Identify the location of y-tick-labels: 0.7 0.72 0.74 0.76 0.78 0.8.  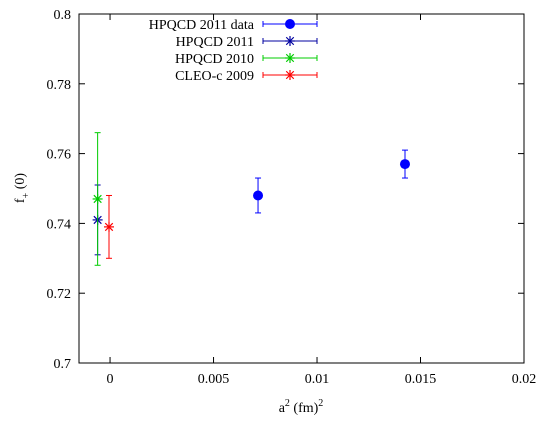
(59, 190).